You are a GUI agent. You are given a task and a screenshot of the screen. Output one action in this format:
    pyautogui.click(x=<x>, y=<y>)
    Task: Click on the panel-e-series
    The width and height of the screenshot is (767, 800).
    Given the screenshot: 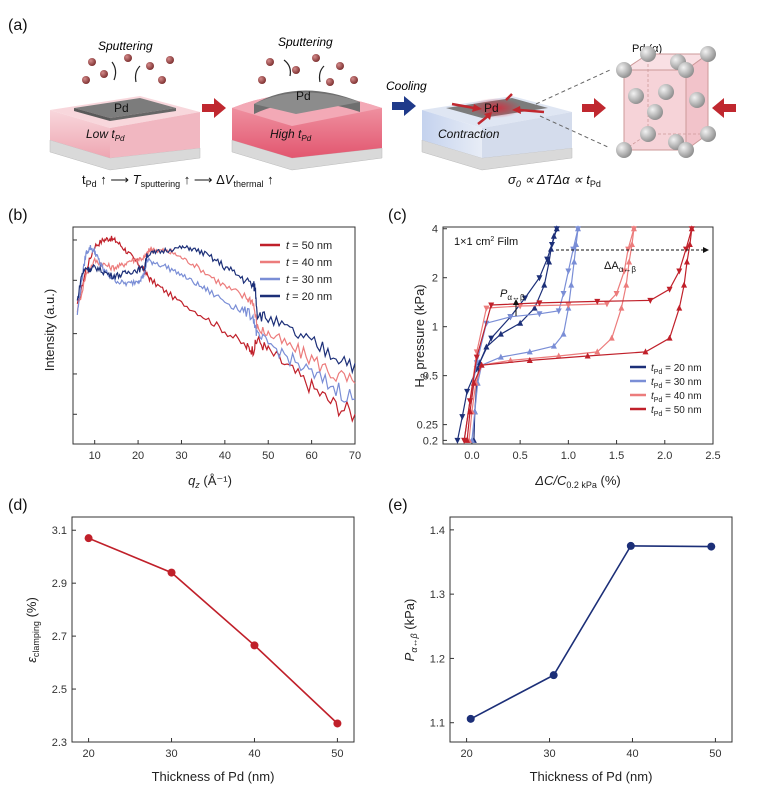 What is the action you would take?
    pyautogui.click(x=591, y=632)
    